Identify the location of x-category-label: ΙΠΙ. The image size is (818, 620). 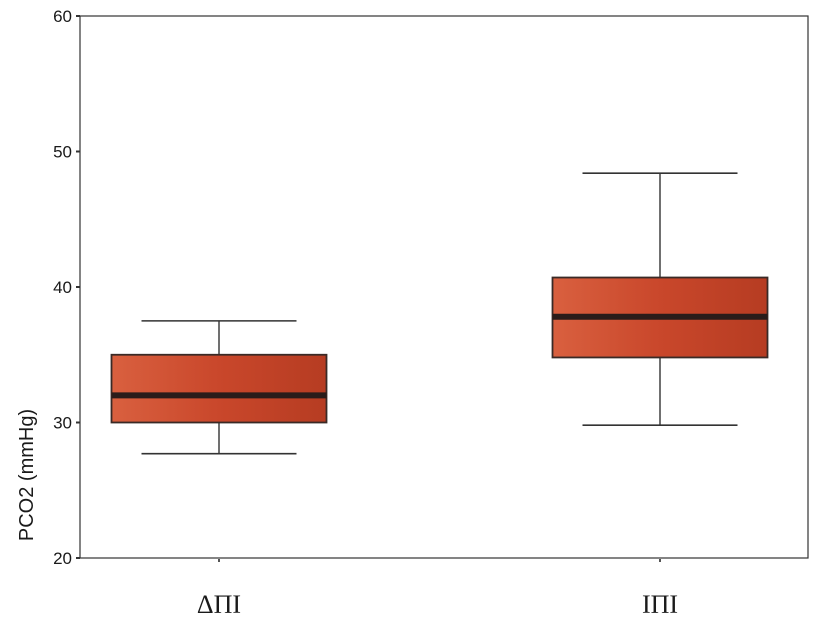
(660, 604).